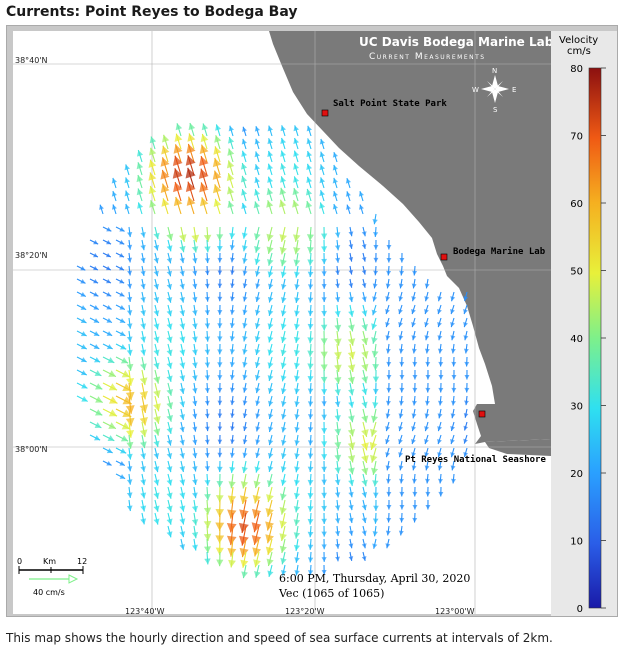  What do you see at coordinates (499, 251) in the screenshot?
I see `bodega-label: Bodega Marine Lab` at bounding box center [499, 251].